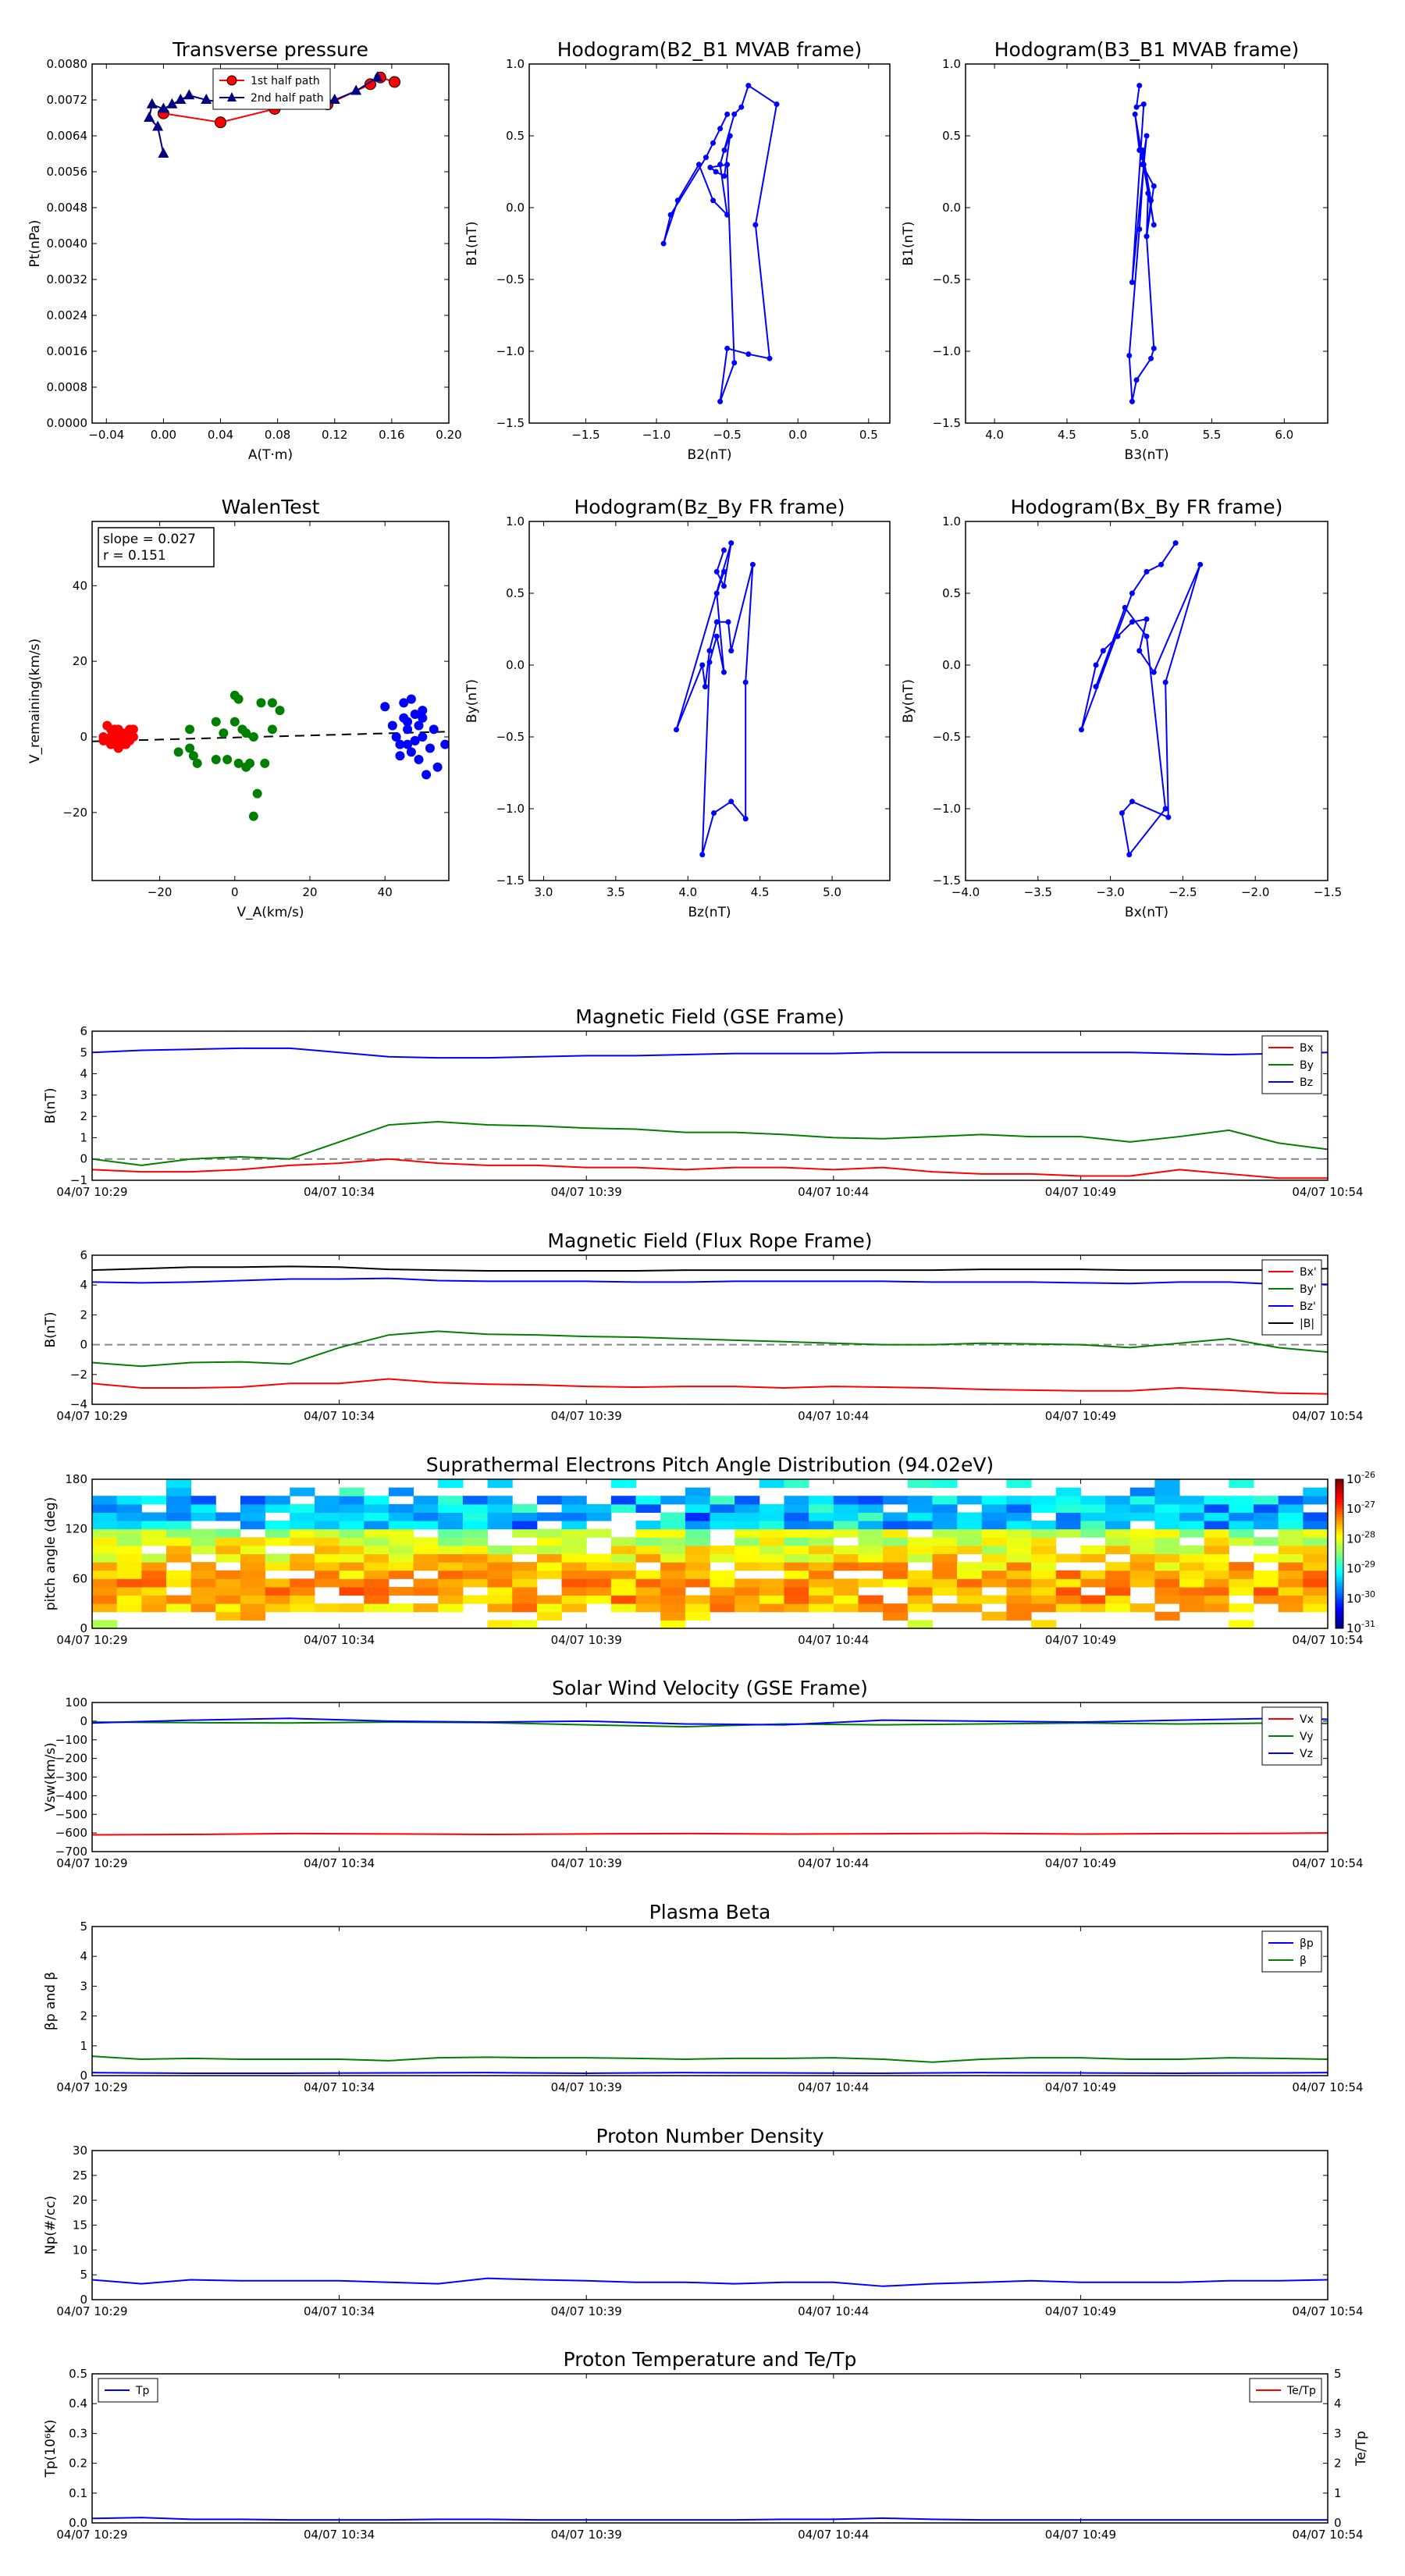 This screenshot has width=1405, height=2576. I want to click on y-tick-label: 15, so click(80, 2225).